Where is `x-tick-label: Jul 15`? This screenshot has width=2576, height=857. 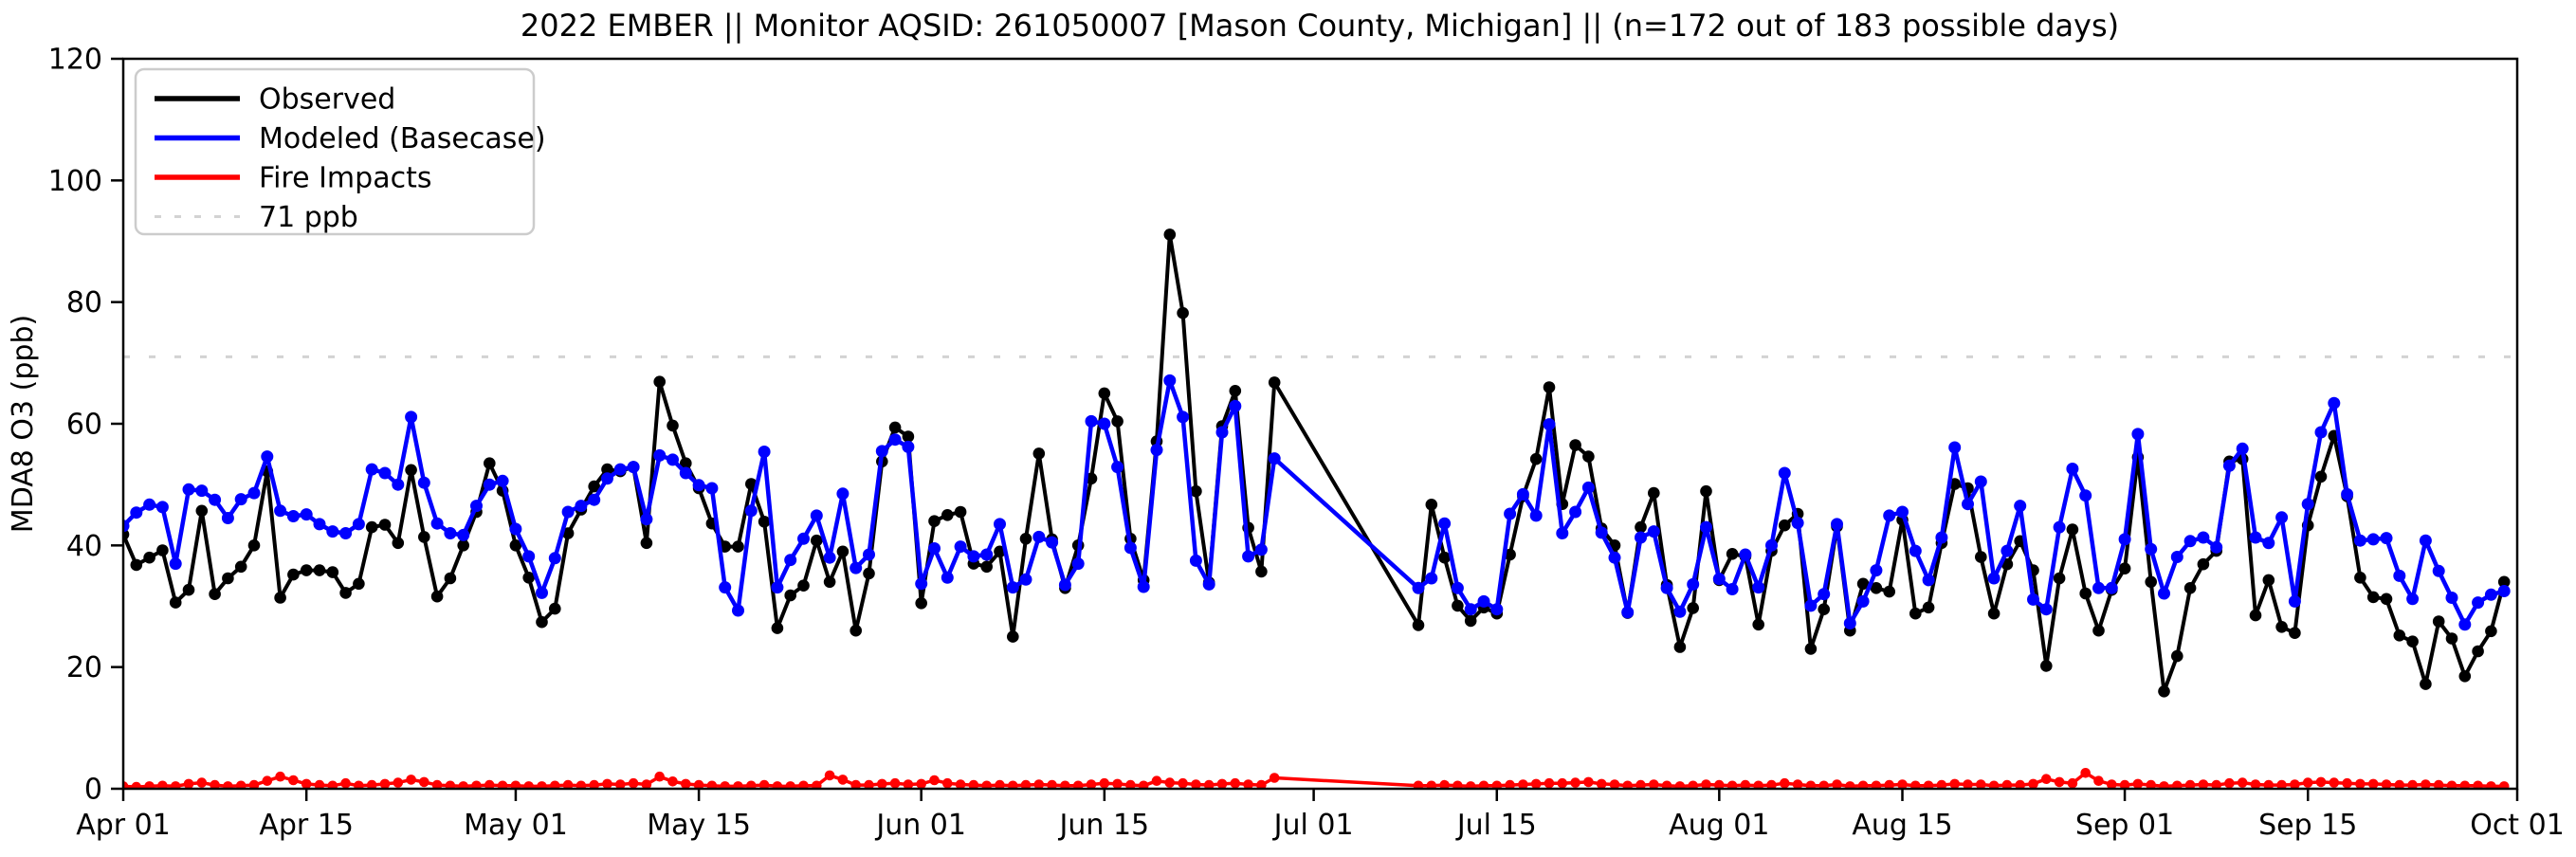
x-tick-label: Jul 15 is located at coordinates (1496, 825).